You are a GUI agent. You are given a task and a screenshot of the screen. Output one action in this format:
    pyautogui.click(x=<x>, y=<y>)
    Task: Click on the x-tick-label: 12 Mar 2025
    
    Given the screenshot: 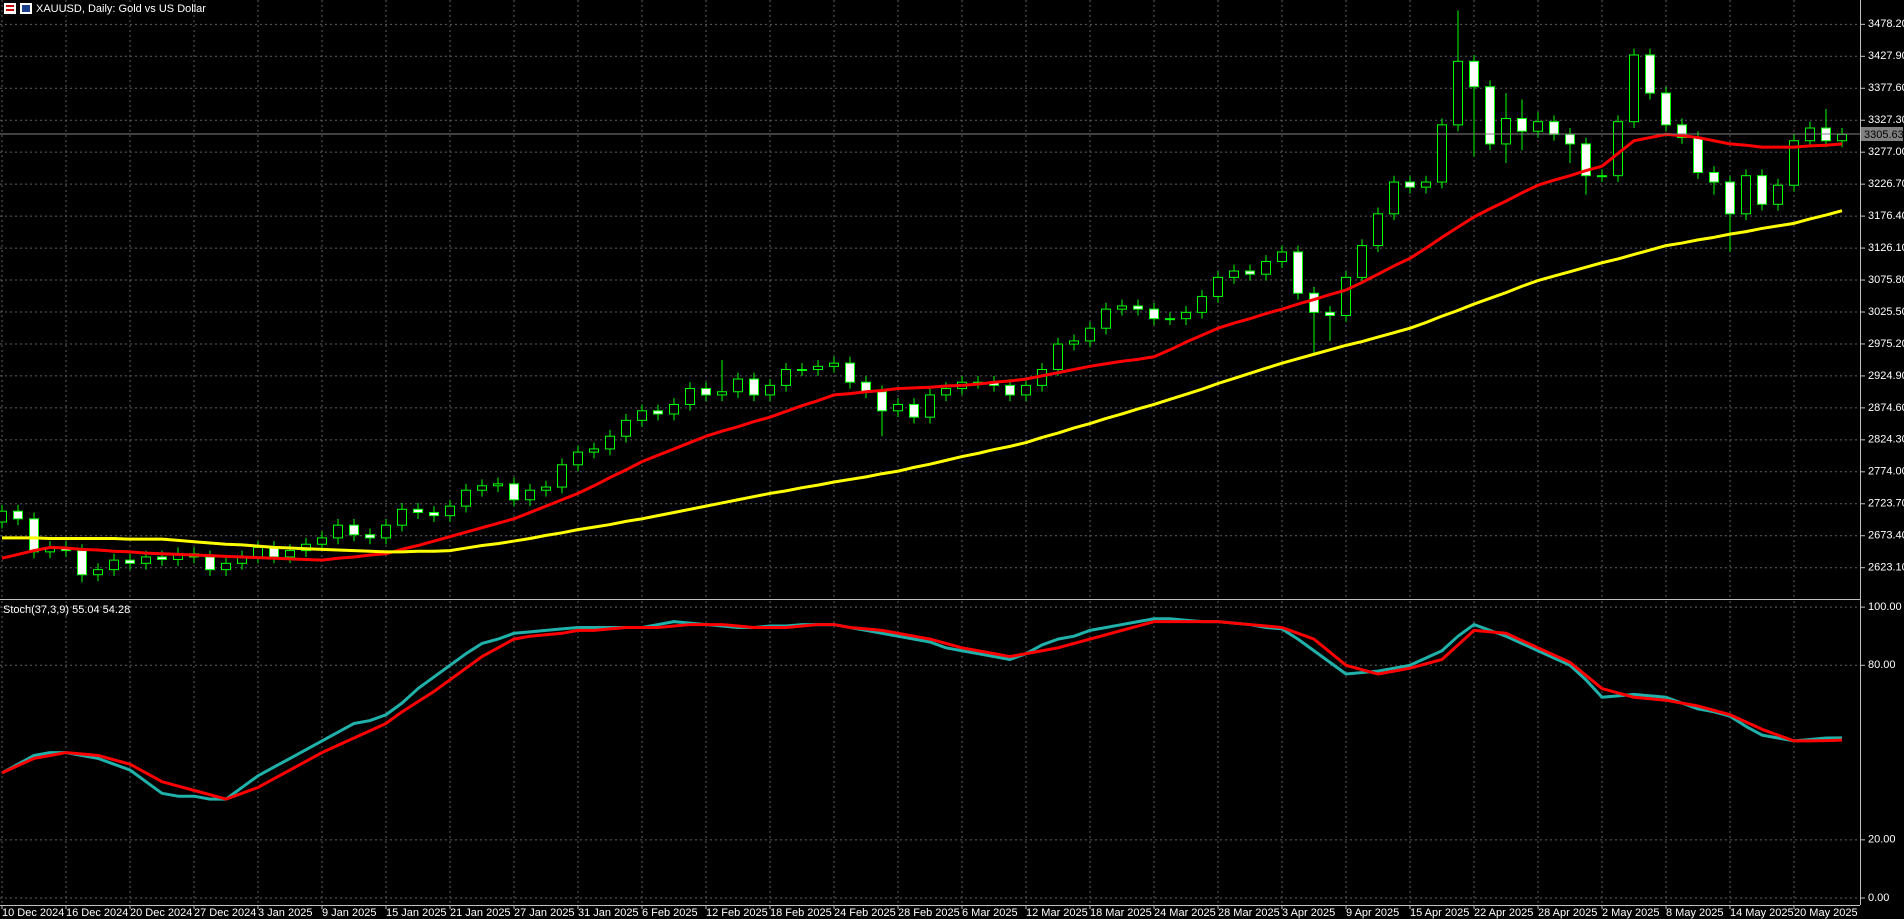 What is the action you would take?
    pyautogui.click(x=1057, y=913)
    